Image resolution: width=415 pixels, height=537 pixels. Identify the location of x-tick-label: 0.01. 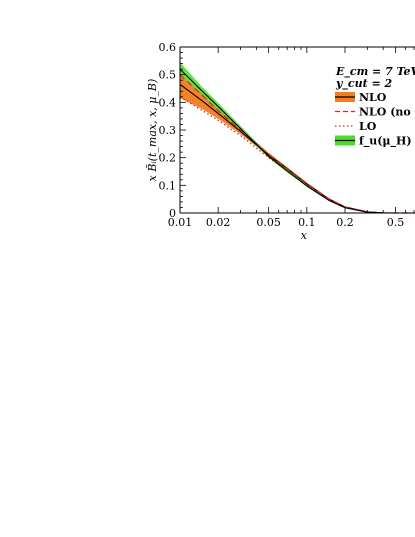
(180, 222).